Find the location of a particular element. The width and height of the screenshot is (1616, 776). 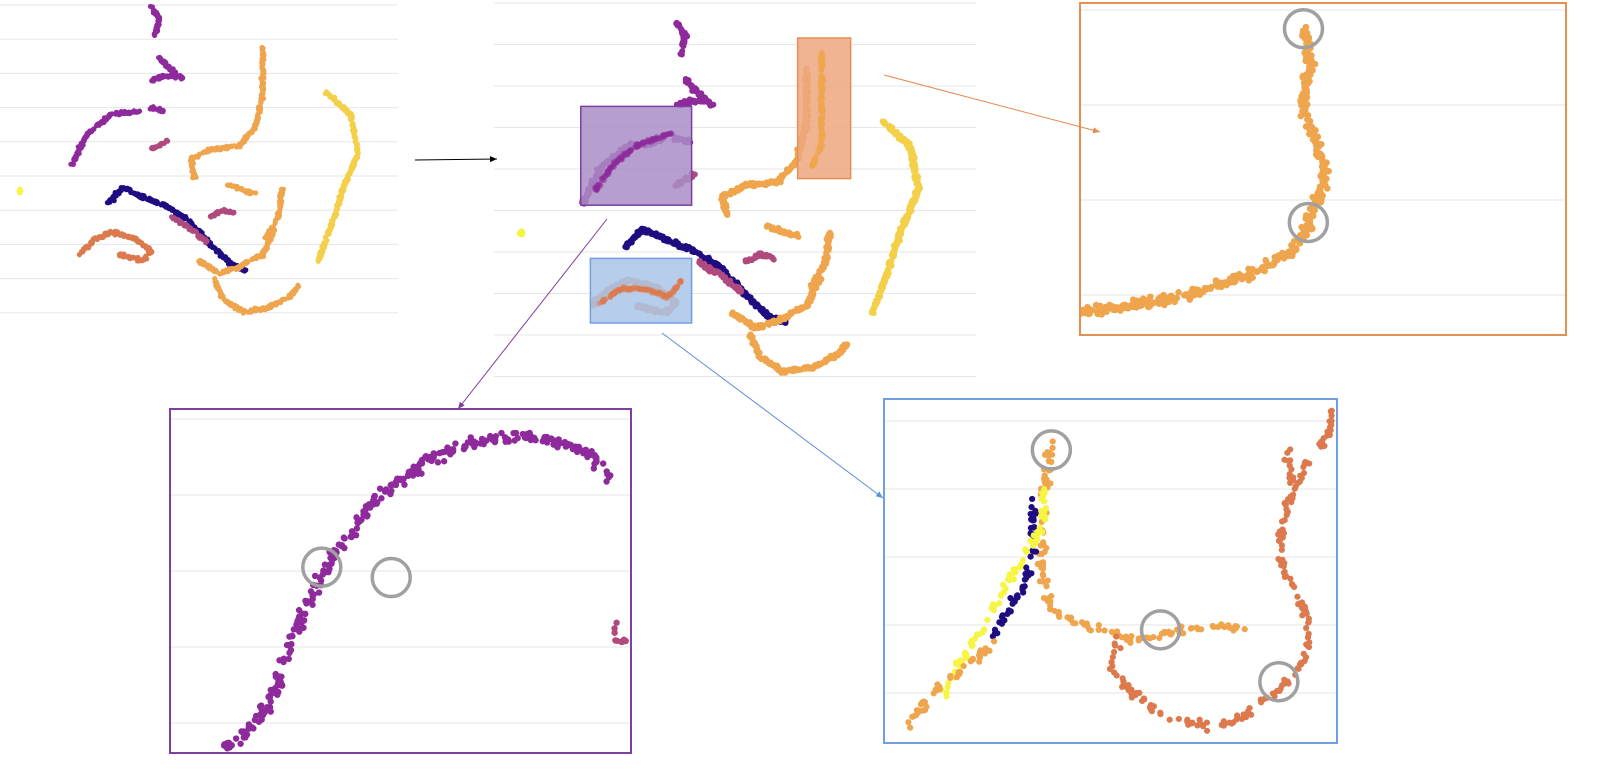

panel-frame is located at coordinates (400, 581).